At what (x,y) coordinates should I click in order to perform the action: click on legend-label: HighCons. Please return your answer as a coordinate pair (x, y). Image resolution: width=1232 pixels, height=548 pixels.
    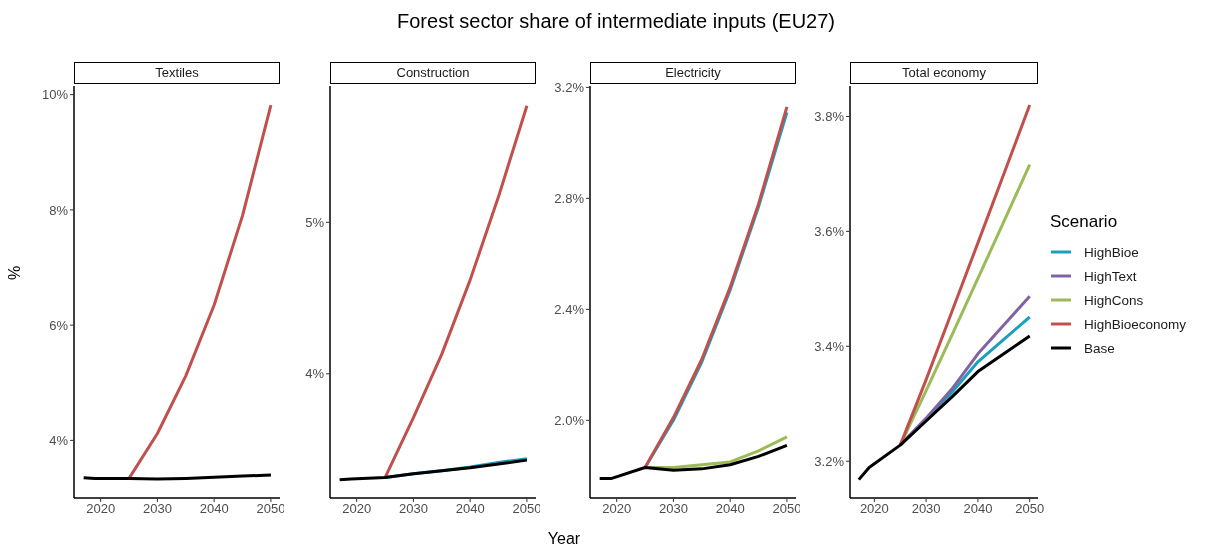
    Looking at the image, I should click on (1114, 300).